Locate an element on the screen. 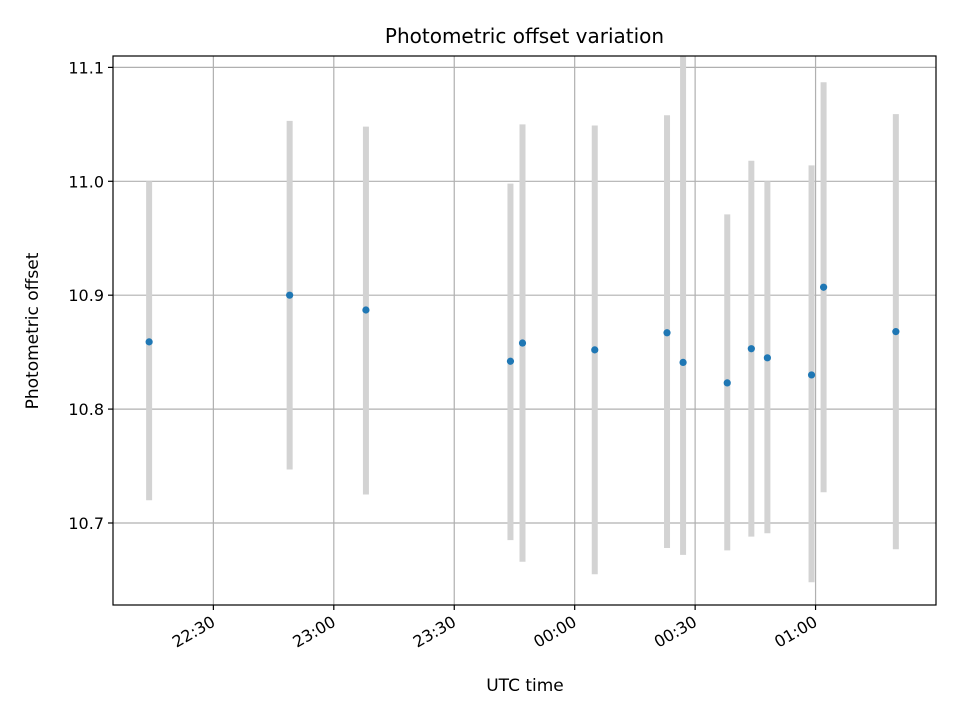  y-tick-label: 11.0 is located at coordinates (86, 181).